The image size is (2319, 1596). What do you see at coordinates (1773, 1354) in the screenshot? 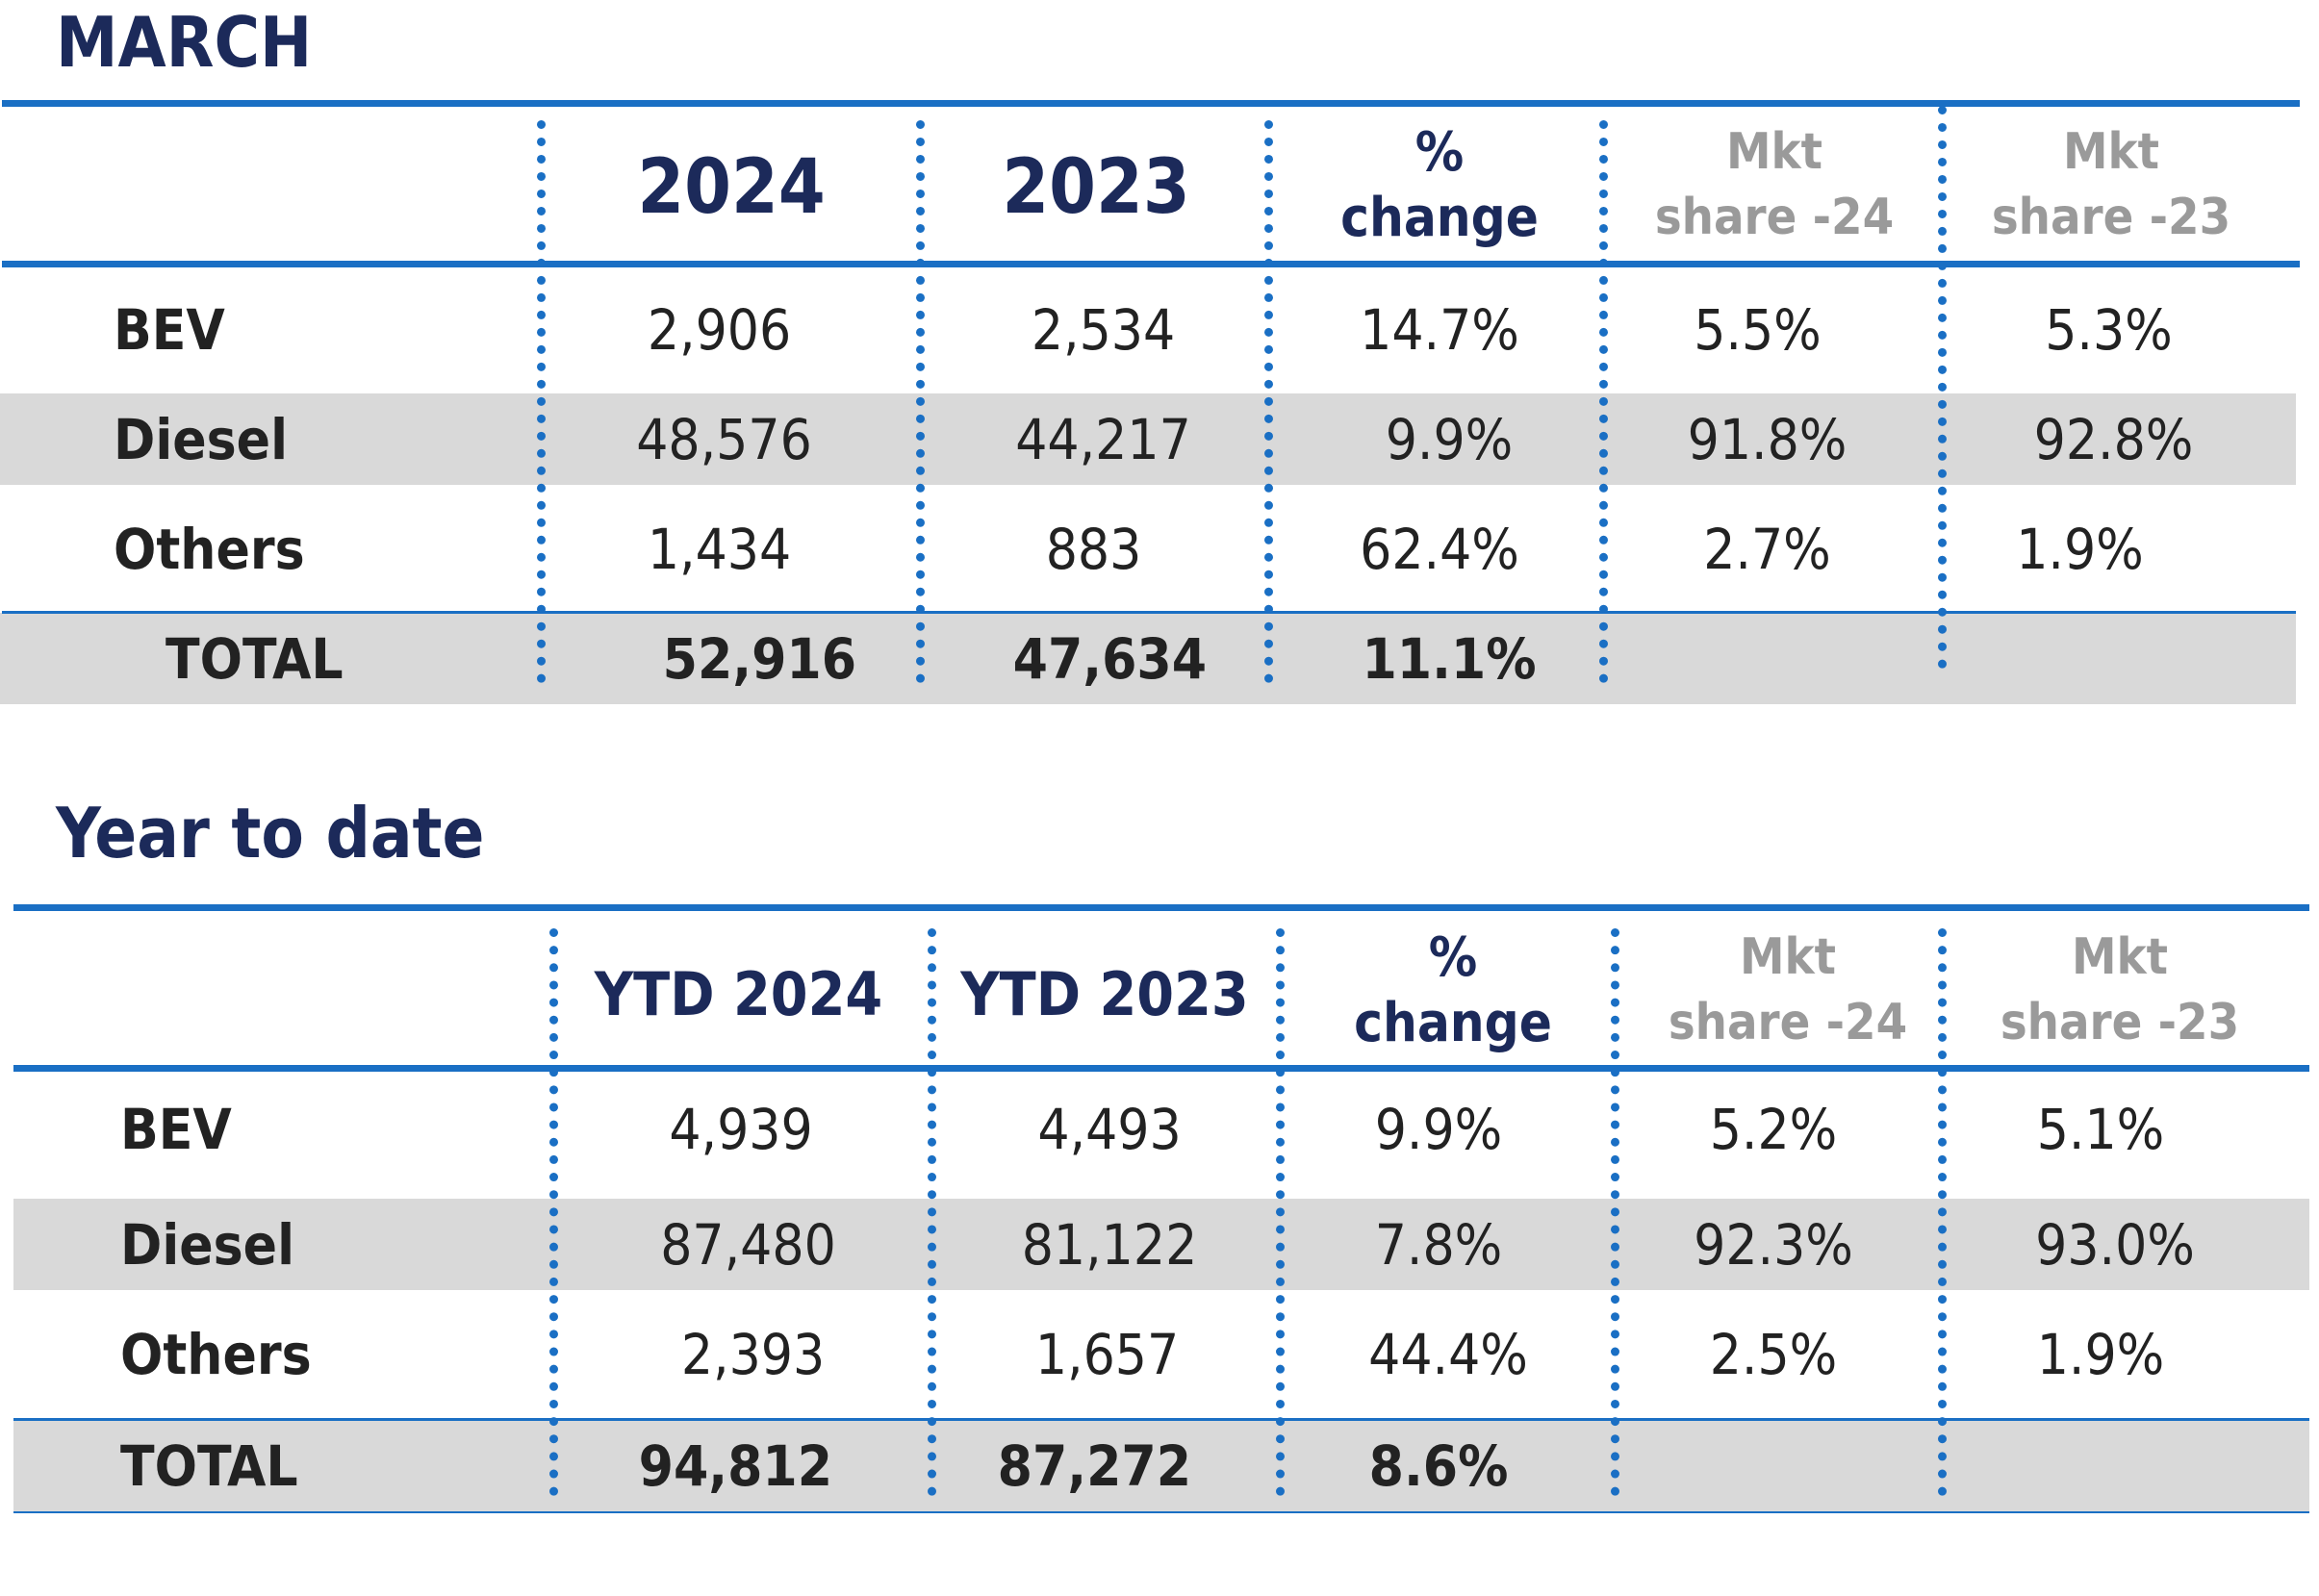
I see `cell-value: 2.5%` at bounding box center [1773, 1354].